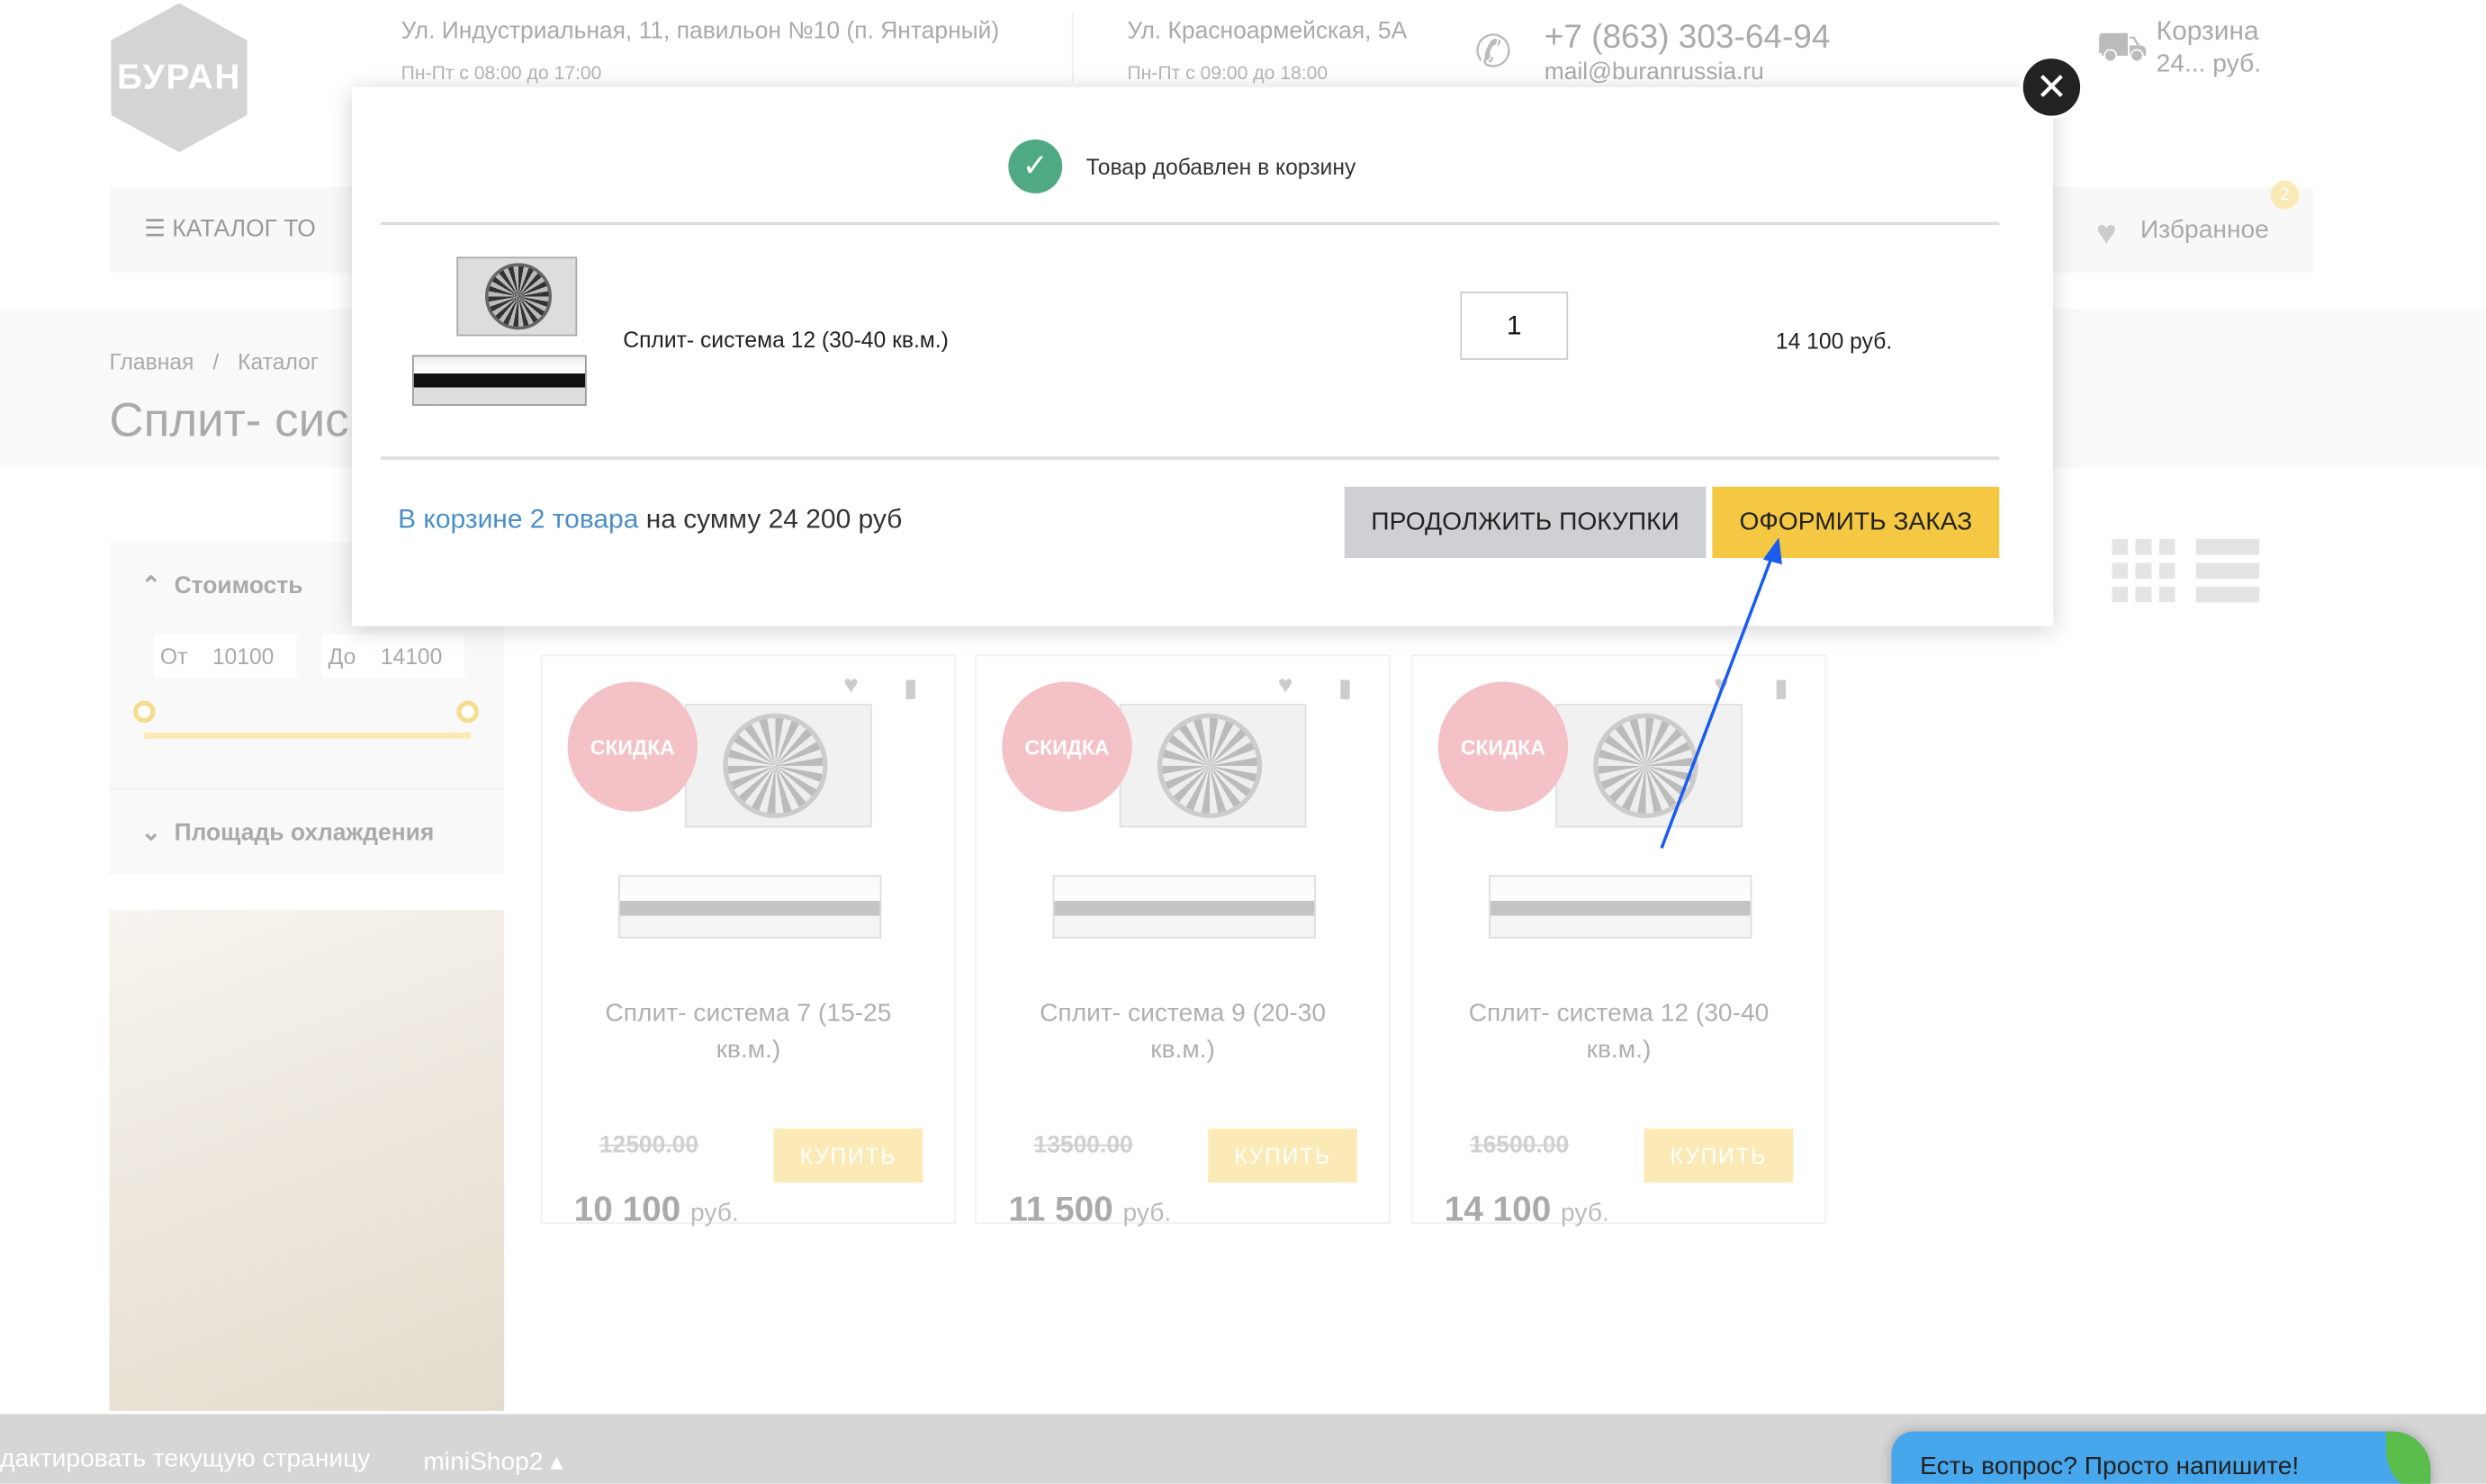 The width and height of the screenshot is (2486, 1484). Describe the element at coordinates (656, 1209) in the screenshot. I see `price: 10 100 руб.` at that location.